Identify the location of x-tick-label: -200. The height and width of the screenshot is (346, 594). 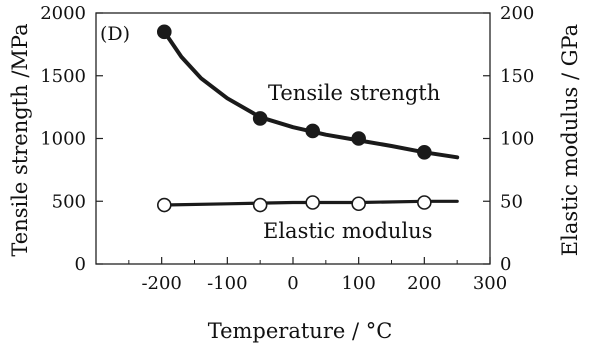
(161, 283).